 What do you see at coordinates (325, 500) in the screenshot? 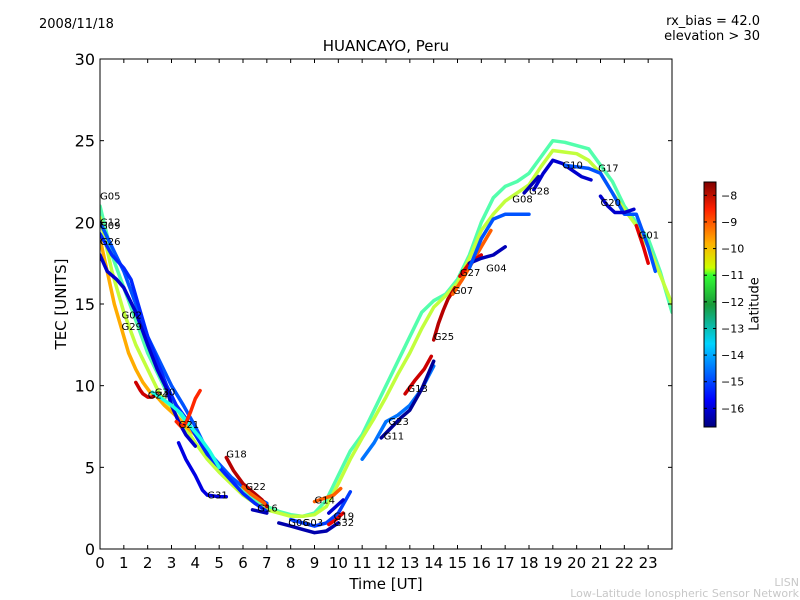
I see `prn-label: G14` at bounding box center [325, 500].